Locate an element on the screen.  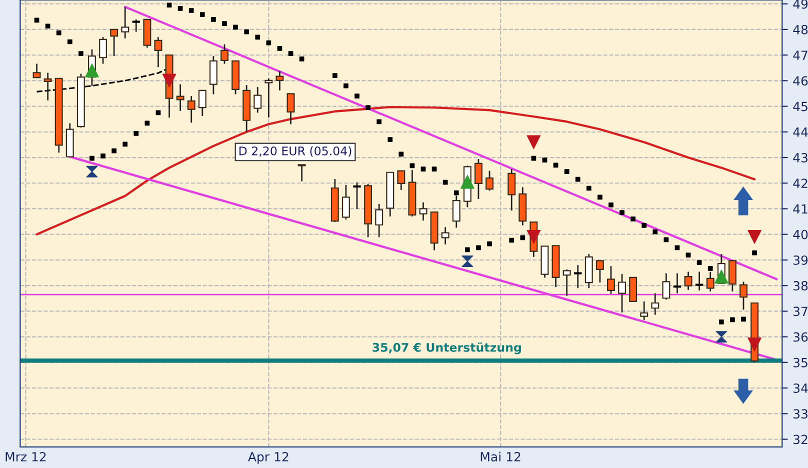
y-tick-label: 37 is located at coordinates (801, 311).